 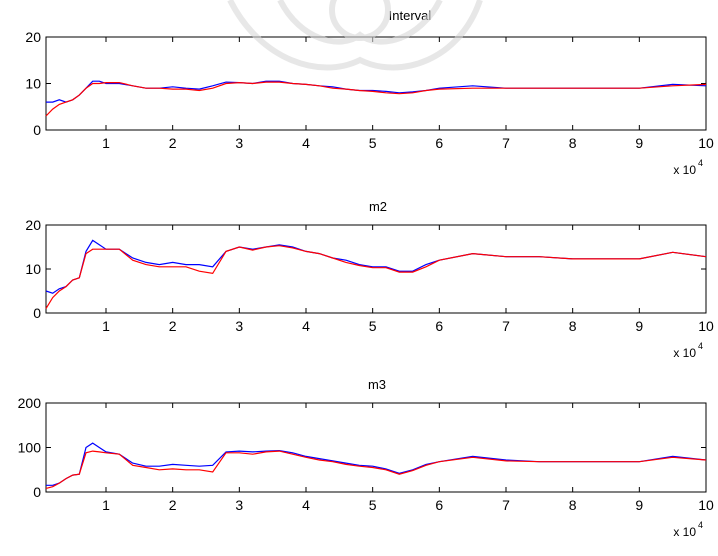 What do you see at coordinates (30, 403) in the screenshot?
I see `y-tick-label: 200` at bounding box center [30, 403].